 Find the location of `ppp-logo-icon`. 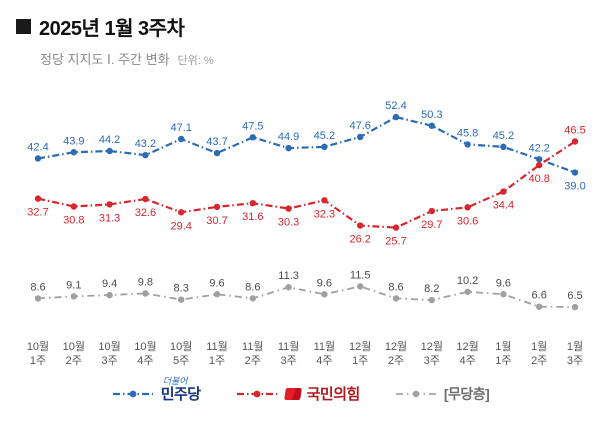

ppp-logo-icon is located at coordinates (292, 393).